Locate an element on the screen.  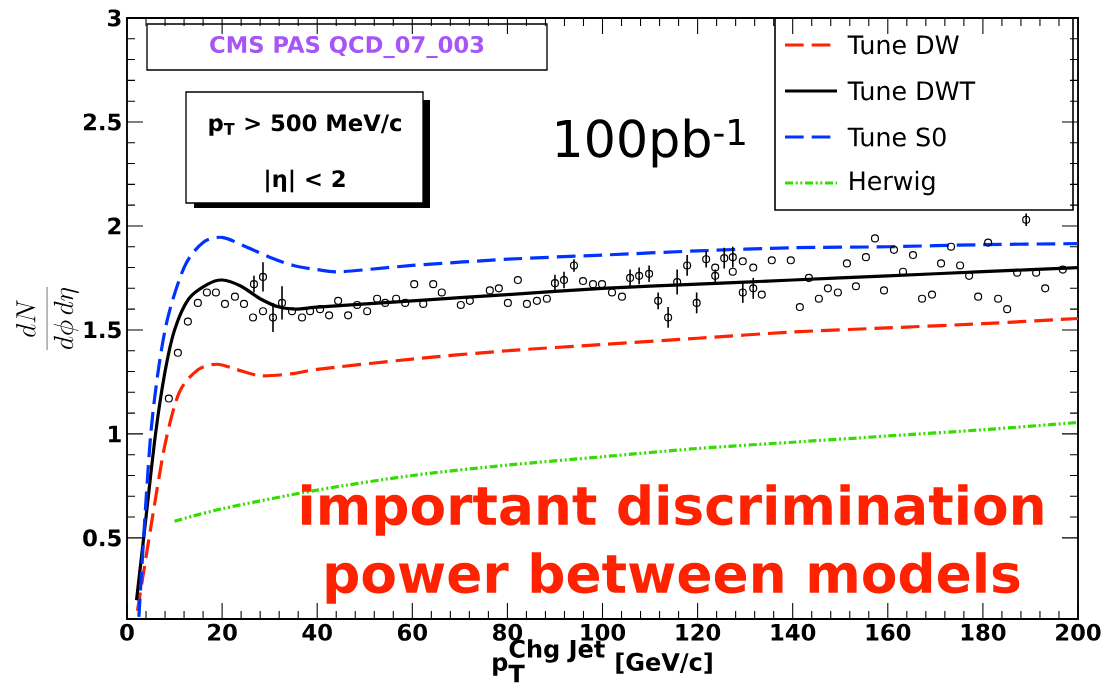
annotation: important discrimination is located at coordinates (672, 510).